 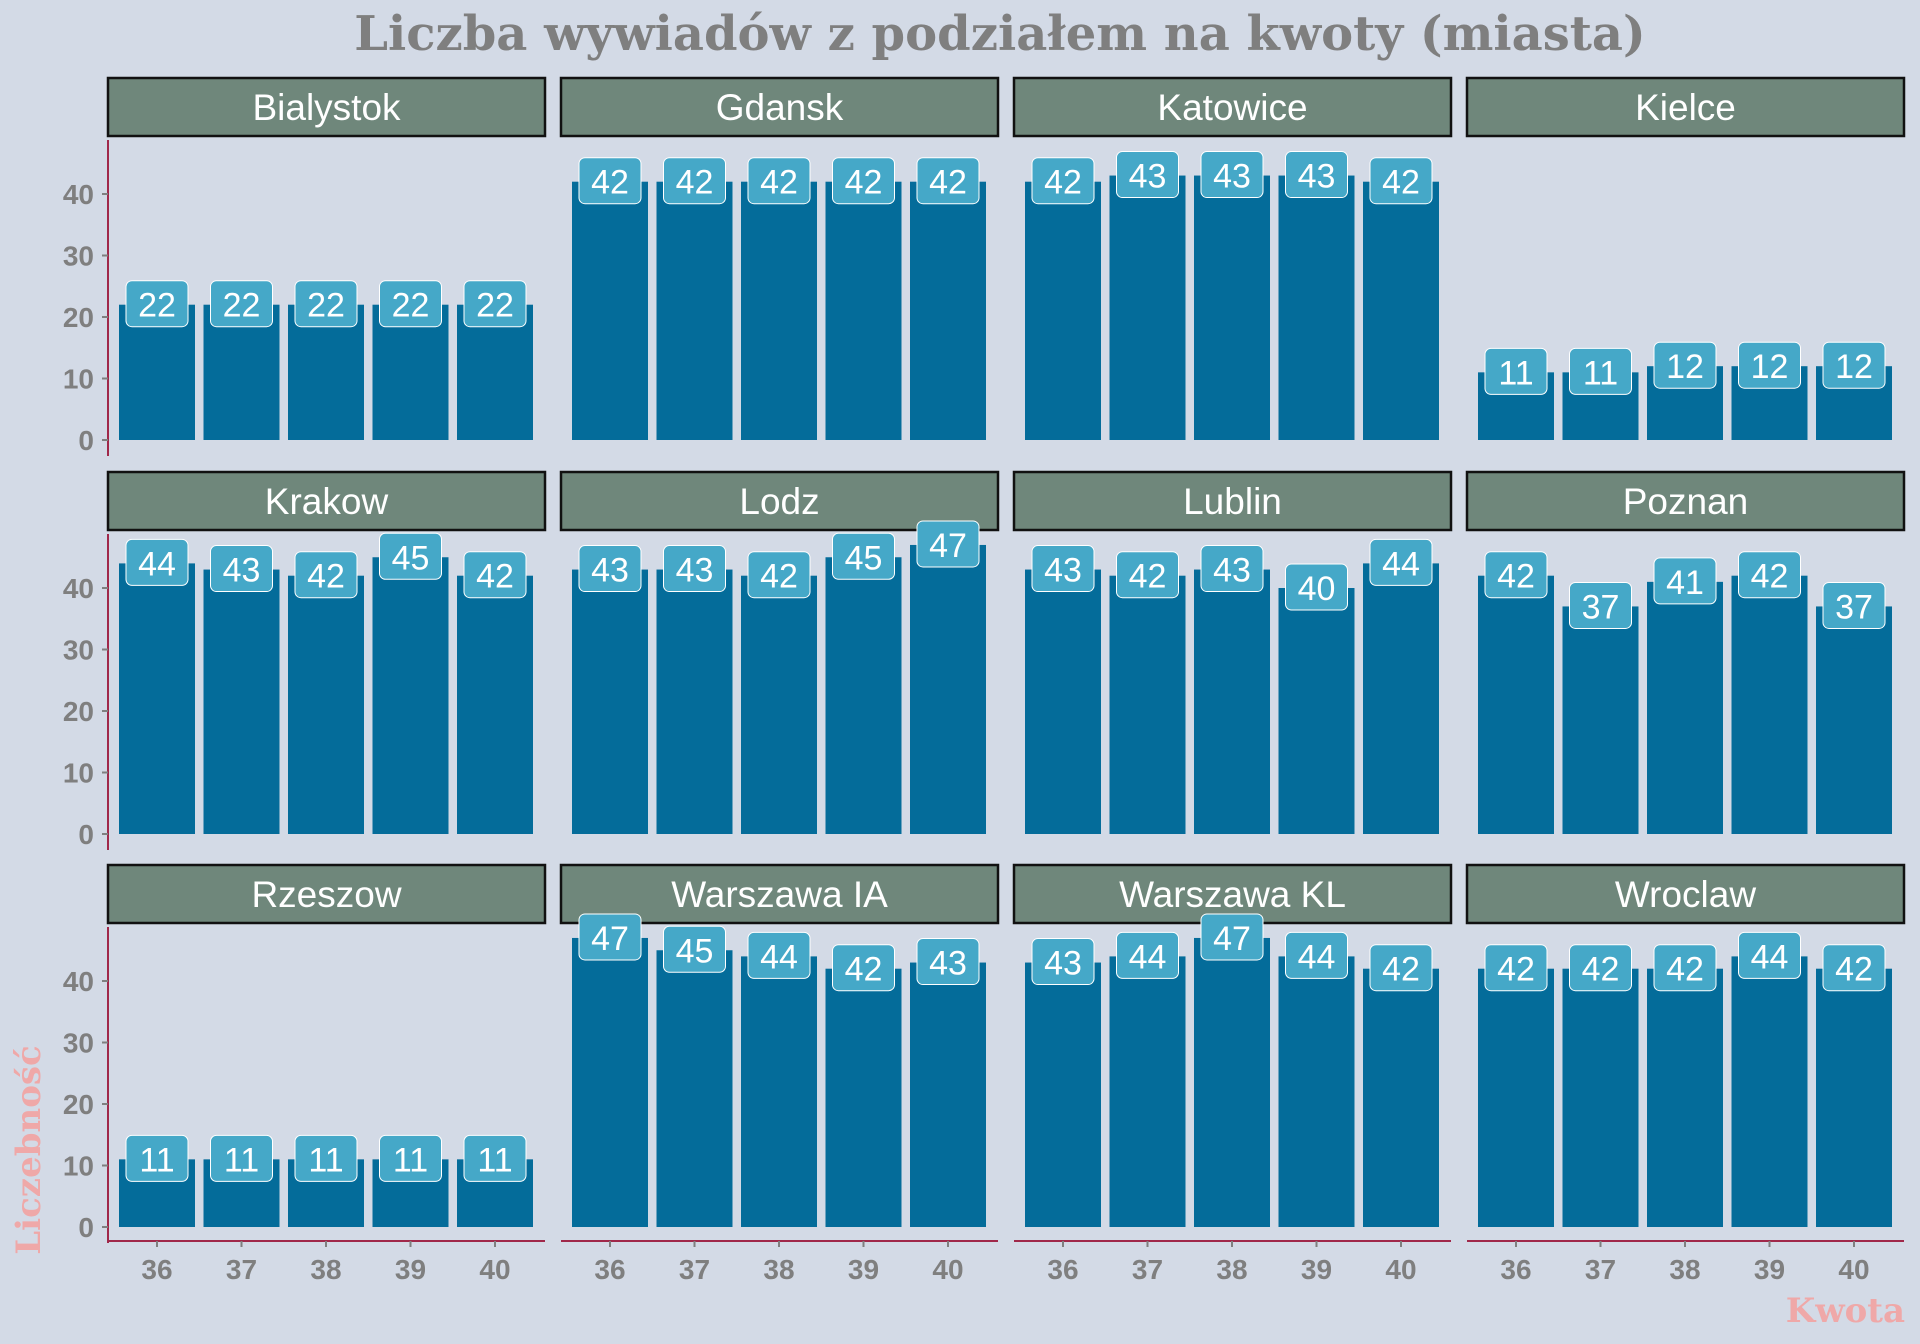 What do you see at coordinates (1769, 1269) in the screenshot?
I see `x-tick-label: 39` at bounding box center [1769, 1269].